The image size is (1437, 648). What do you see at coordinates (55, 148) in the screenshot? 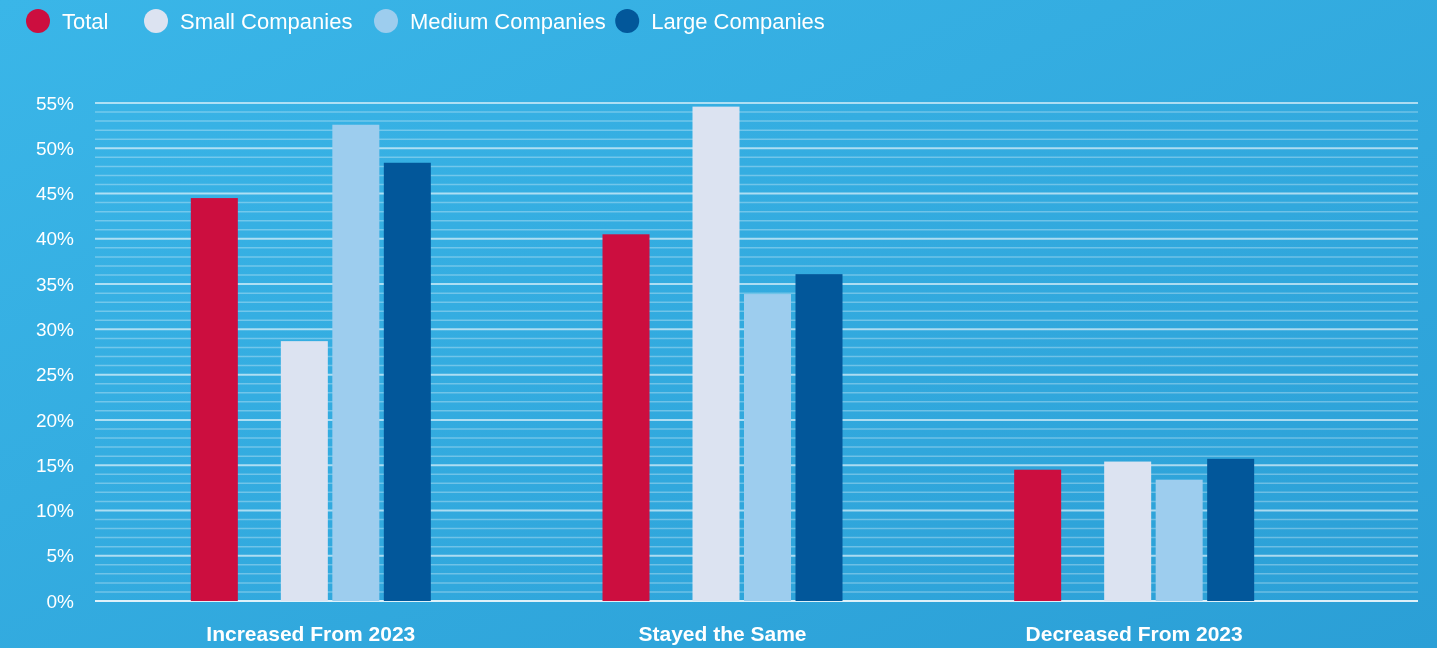
I see `y-tick-label: 50%` at bounding box center [55, 148].